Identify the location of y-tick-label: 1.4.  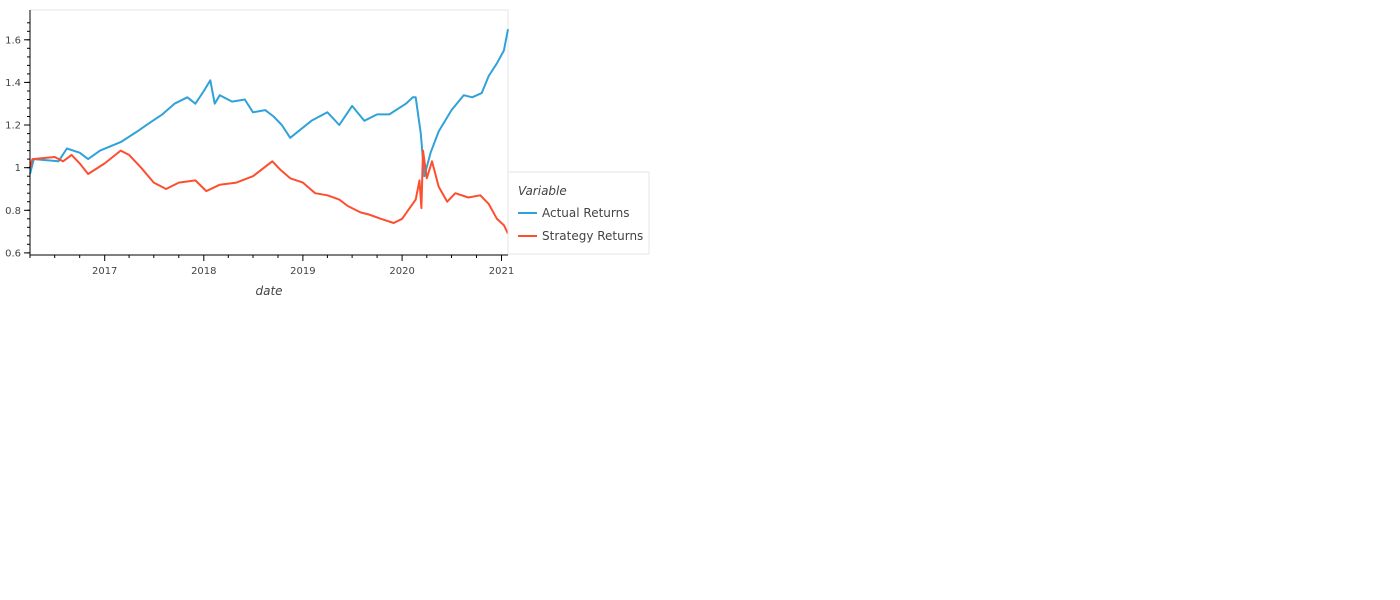
(13, 83).